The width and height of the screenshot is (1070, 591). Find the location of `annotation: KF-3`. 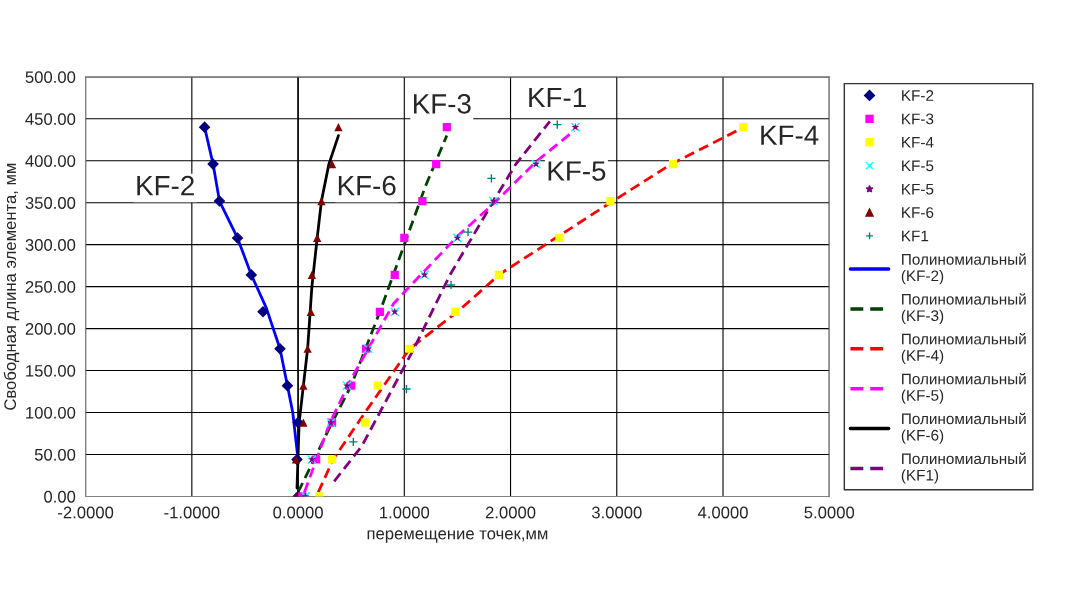

annotation: KF-3 is located at coordinates (442, 103).